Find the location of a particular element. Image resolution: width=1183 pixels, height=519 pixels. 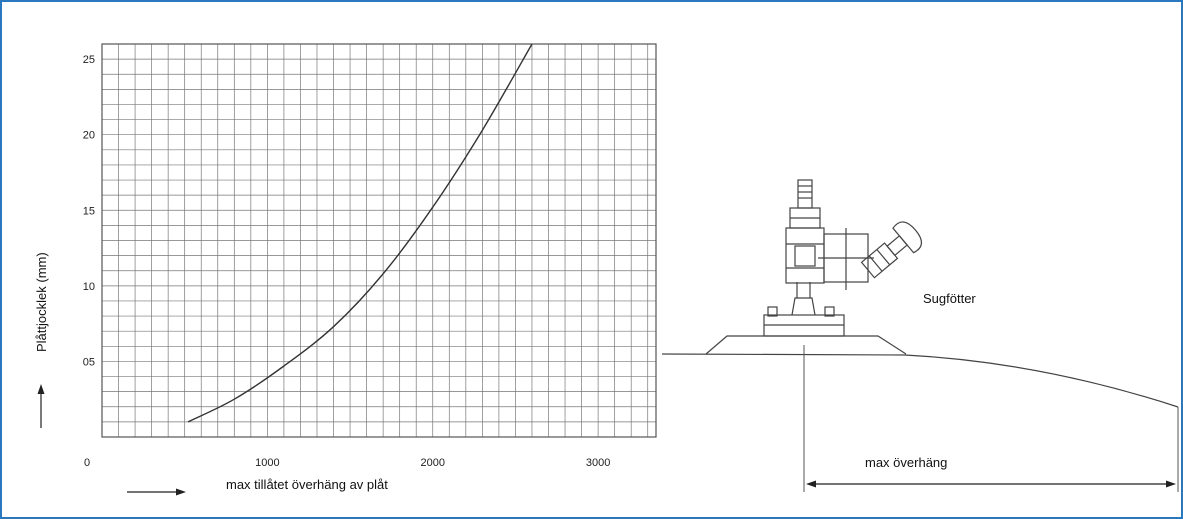

y-axis-arrow is located at coordinates (41, 406).